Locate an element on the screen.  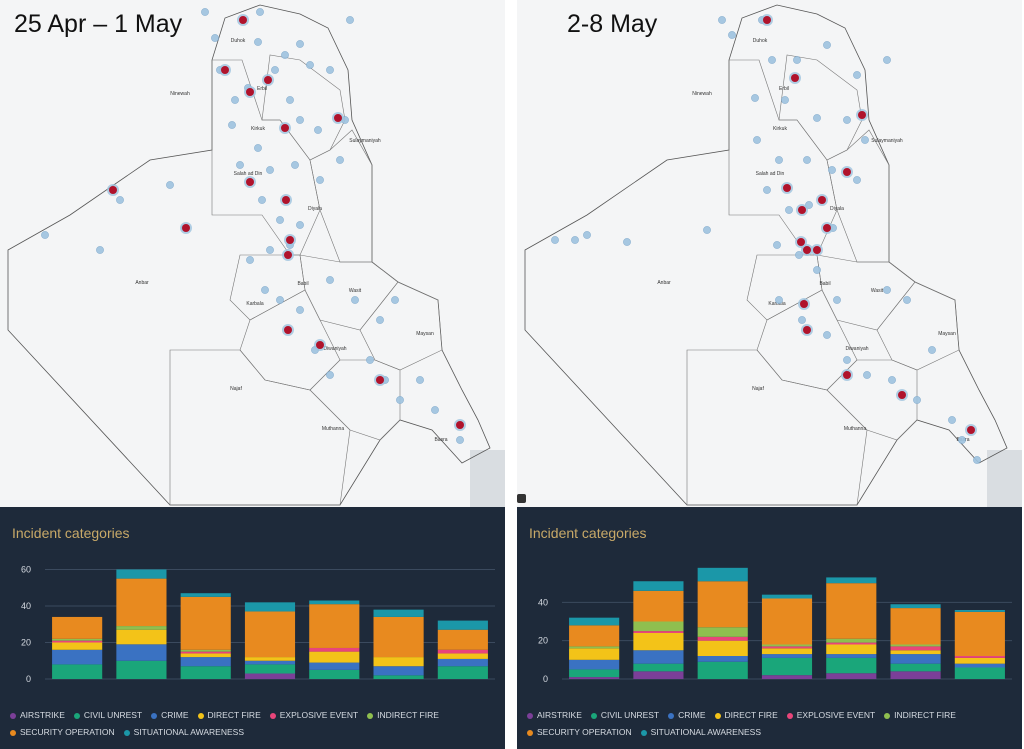
incident-category-chart: 0 20 40 is located at coordinates (769, 634).